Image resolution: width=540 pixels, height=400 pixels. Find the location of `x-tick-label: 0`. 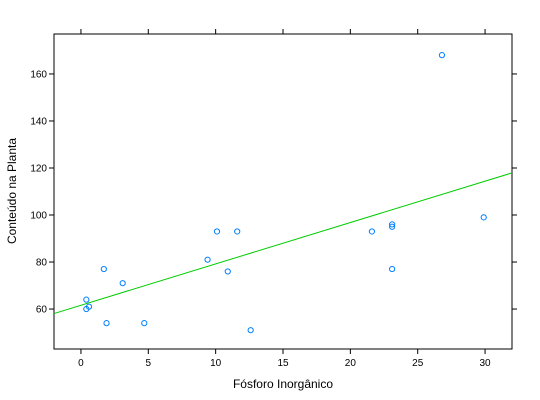

x-tick-label: 0 is located at coordinates (81, 363).